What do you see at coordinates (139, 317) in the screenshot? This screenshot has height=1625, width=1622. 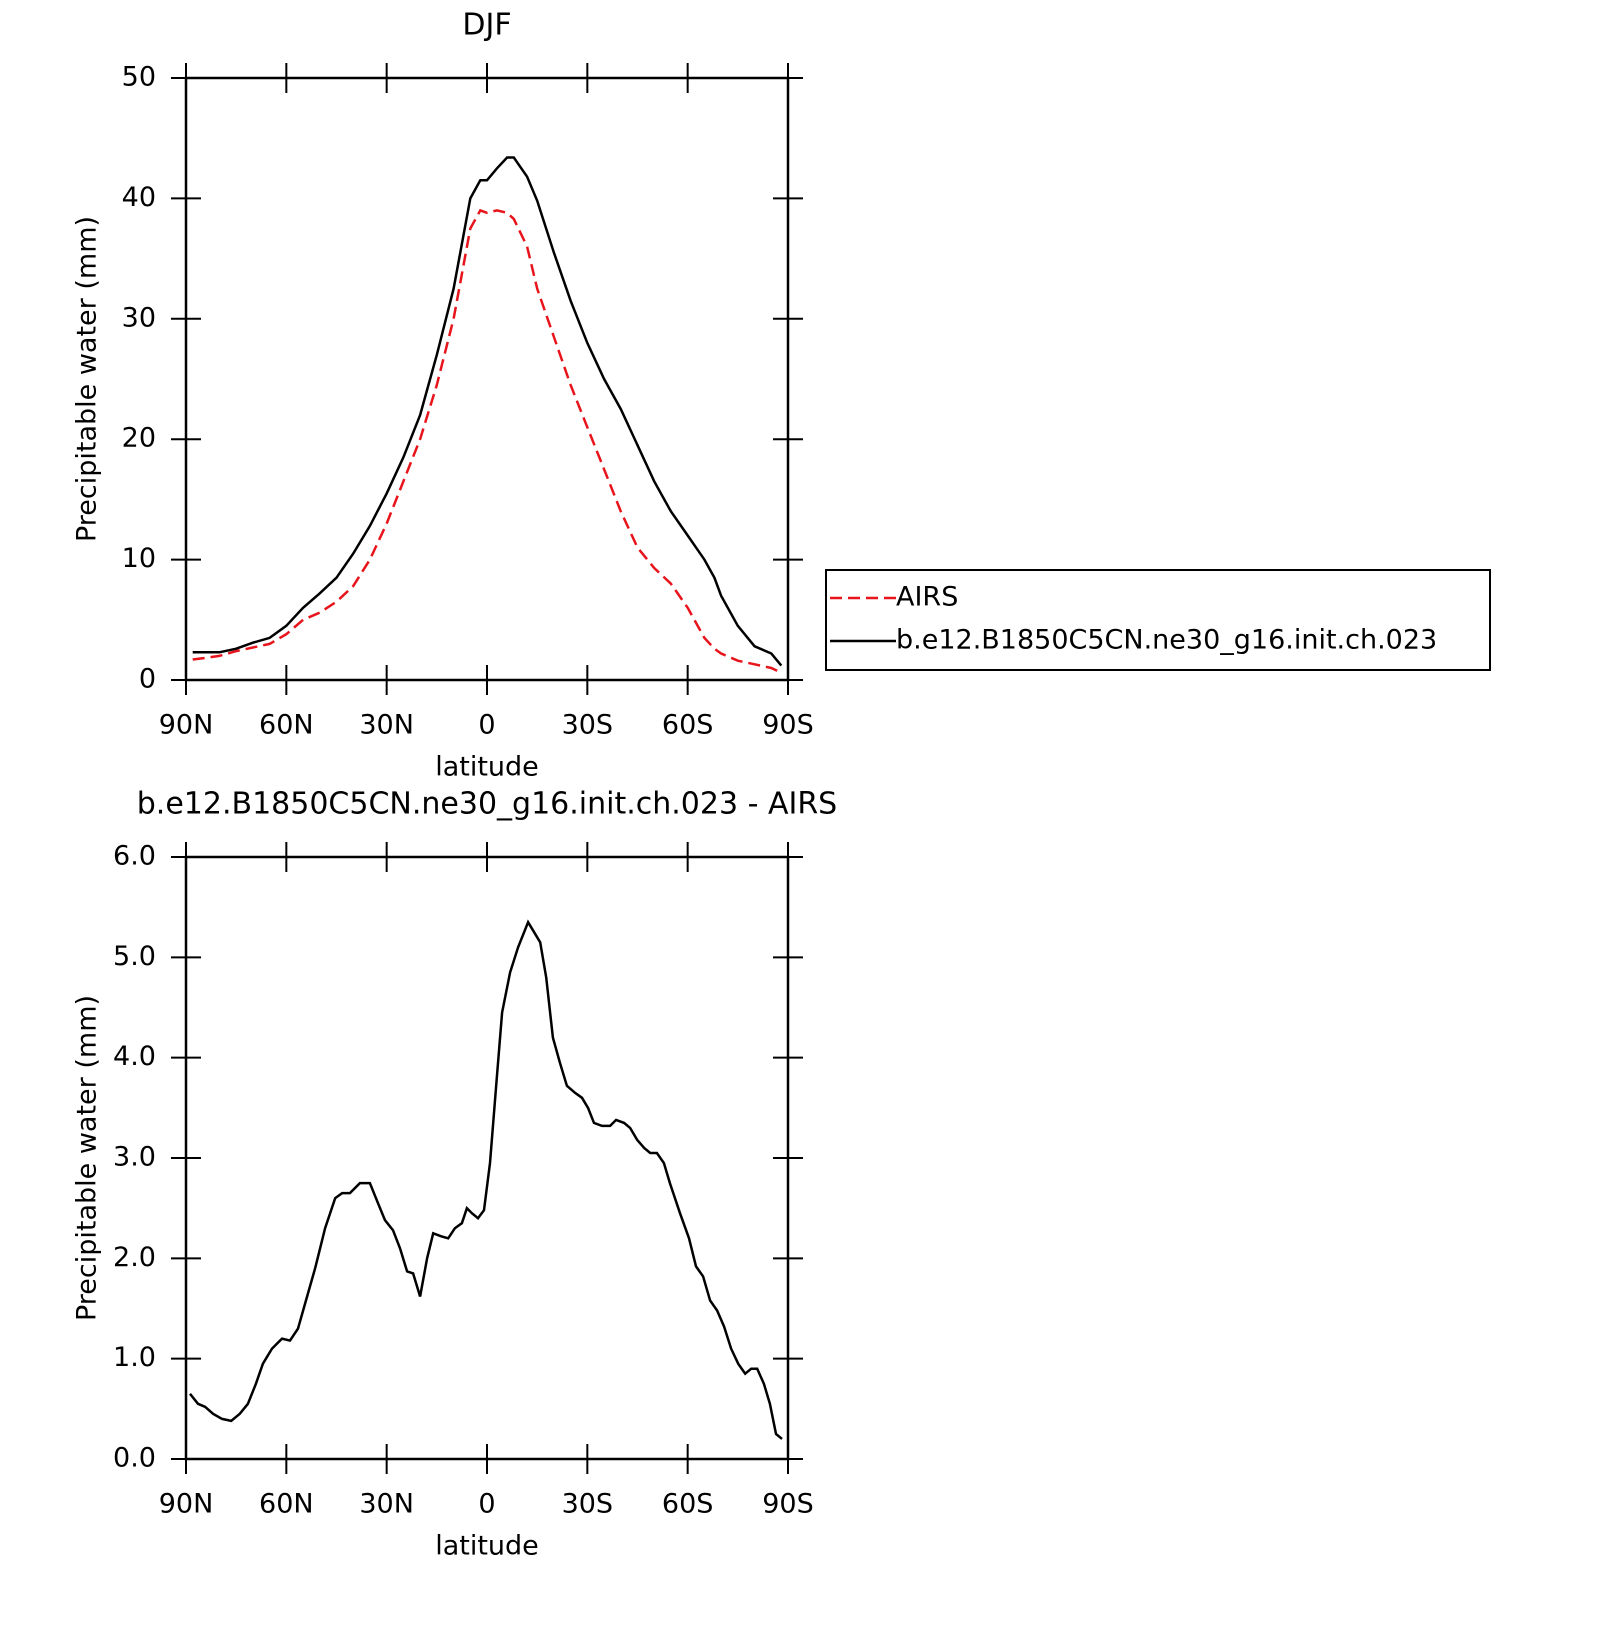 I see `y-tick-label: 30` at bounding box center [139, 317].